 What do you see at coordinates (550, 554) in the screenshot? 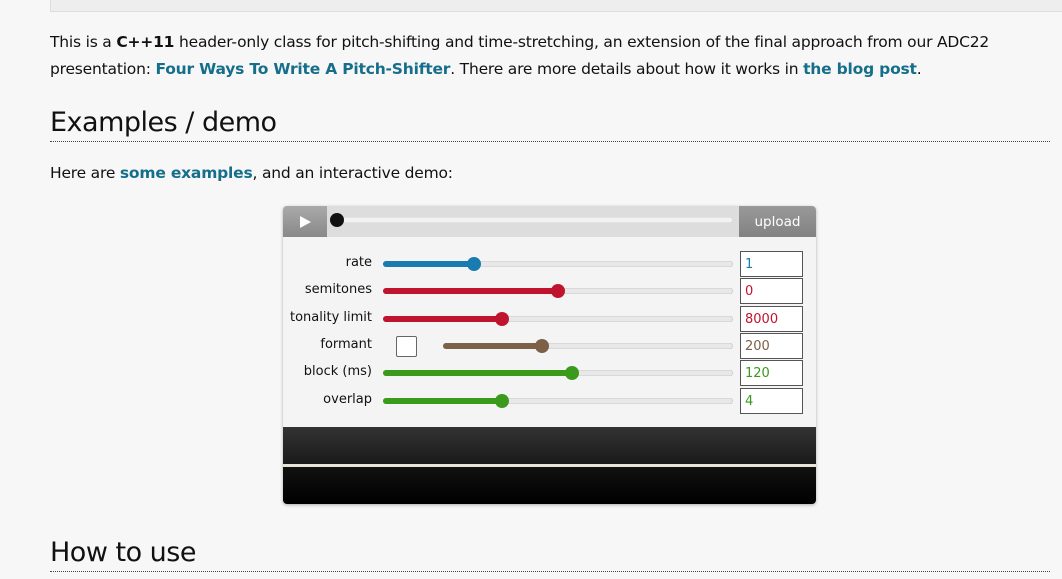
I see `heading-how-to-use: How to use` at bounding box center [550, 554].